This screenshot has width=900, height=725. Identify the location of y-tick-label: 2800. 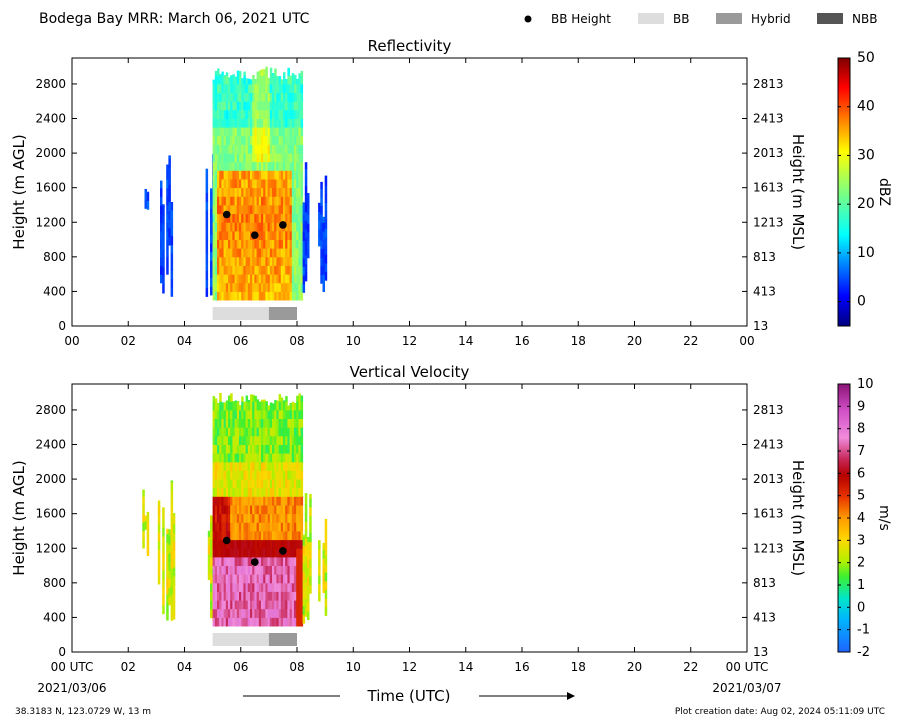
(50, 84).